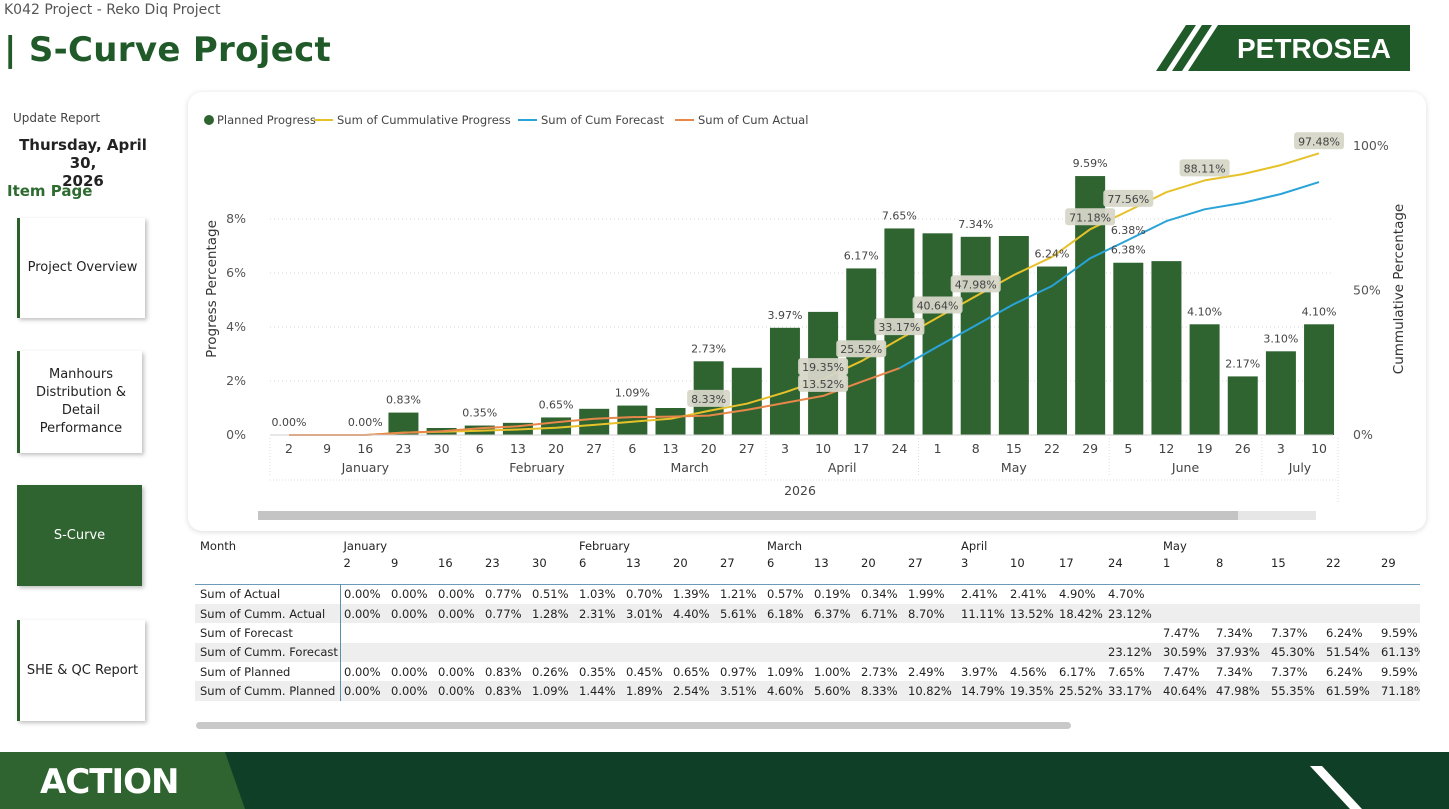  Describe the element at coordinates (785, 594) in the screenshot. I see `table-cell: 0.57%` at that location.